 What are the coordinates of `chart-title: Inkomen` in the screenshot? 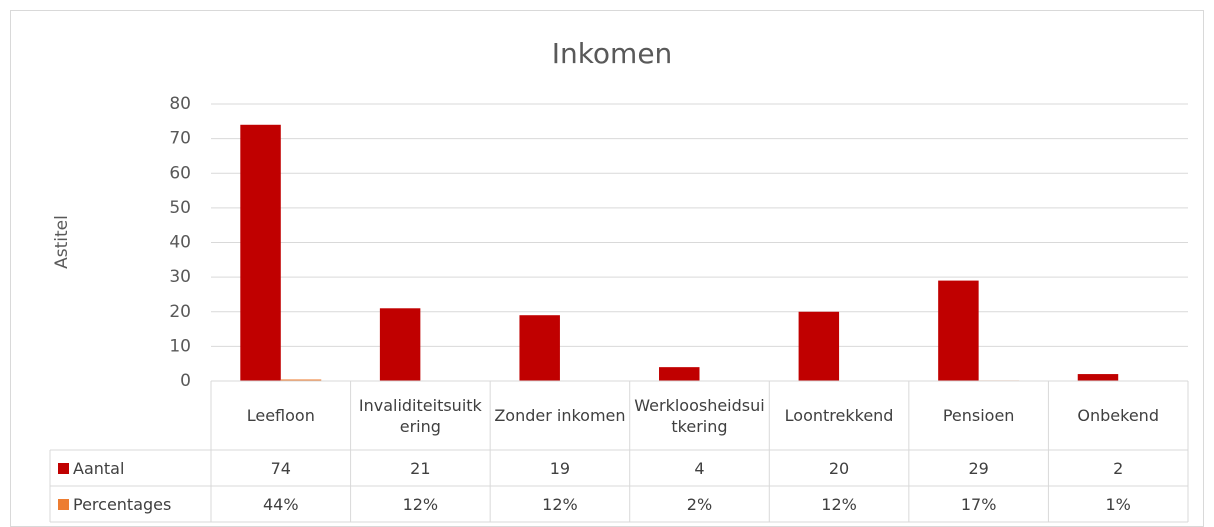 It's located at (612, 53).